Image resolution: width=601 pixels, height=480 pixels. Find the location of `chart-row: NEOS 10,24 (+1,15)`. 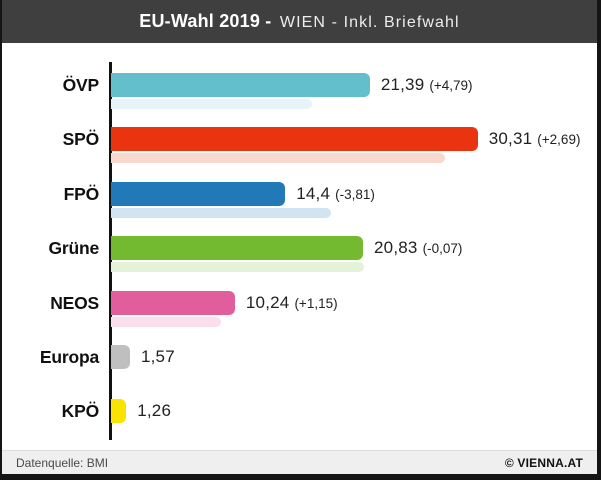

chart-row: NEOS 10,24 (+1,15) is located at coordinates (299, 317).